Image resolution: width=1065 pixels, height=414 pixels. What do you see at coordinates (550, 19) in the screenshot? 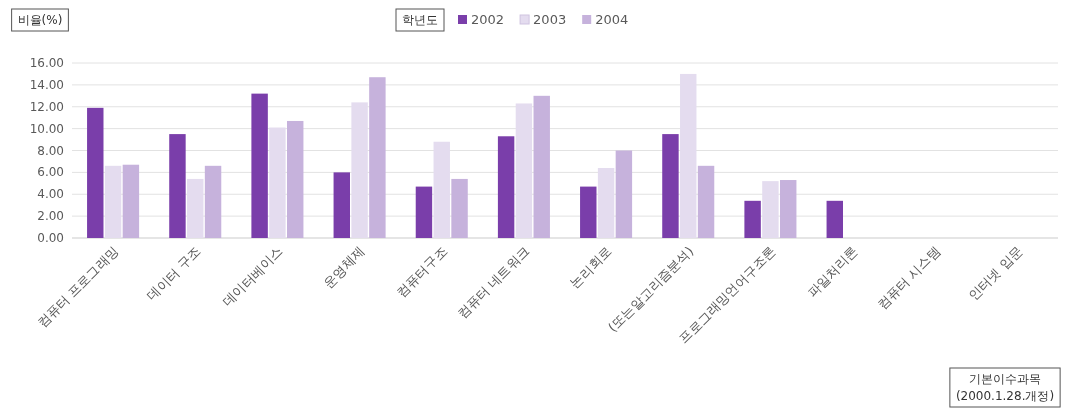
I see `legend-label: 2003` at bounding box center [550, 19].